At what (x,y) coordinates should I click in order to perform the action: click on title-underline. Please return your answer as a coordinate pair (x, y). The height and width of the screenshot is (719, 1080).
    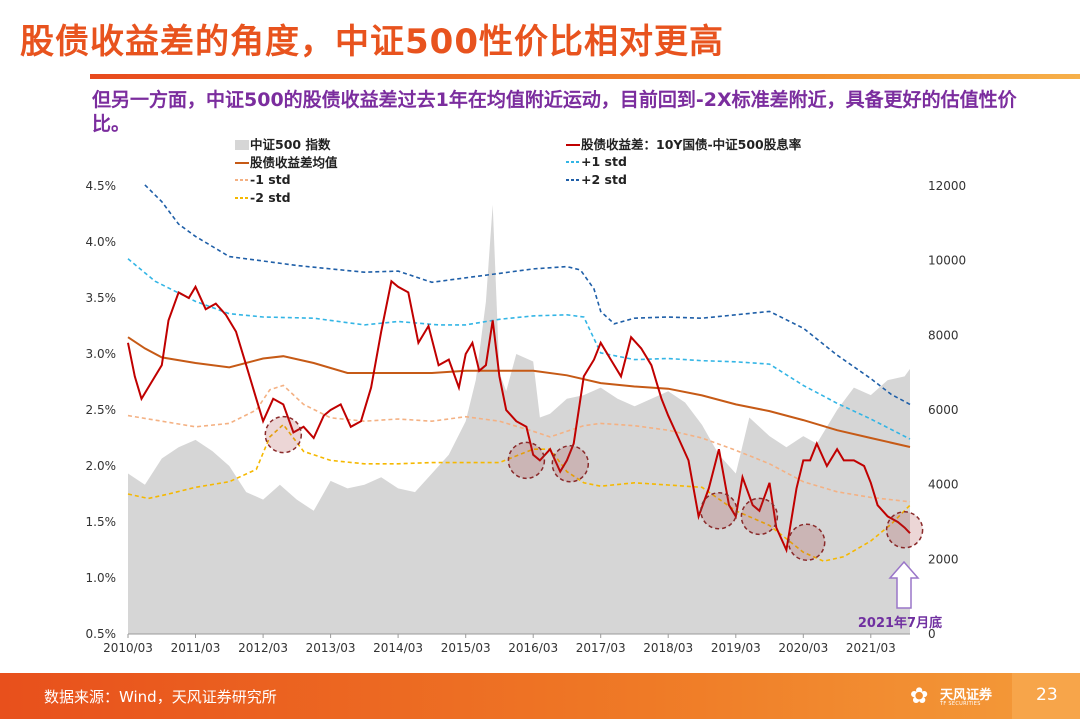
    Looking at the image, I should click on (585, 76).